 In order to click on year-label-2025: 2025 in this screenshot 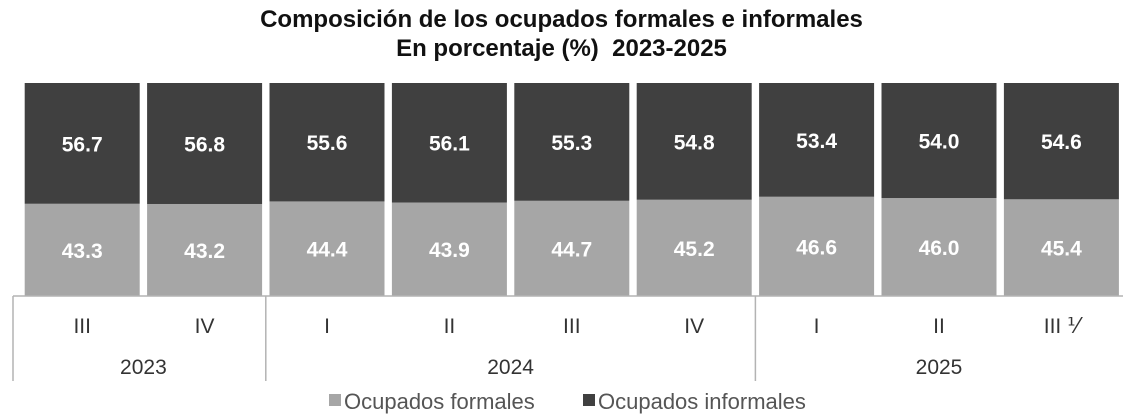, I will do `click(939, 367)`.